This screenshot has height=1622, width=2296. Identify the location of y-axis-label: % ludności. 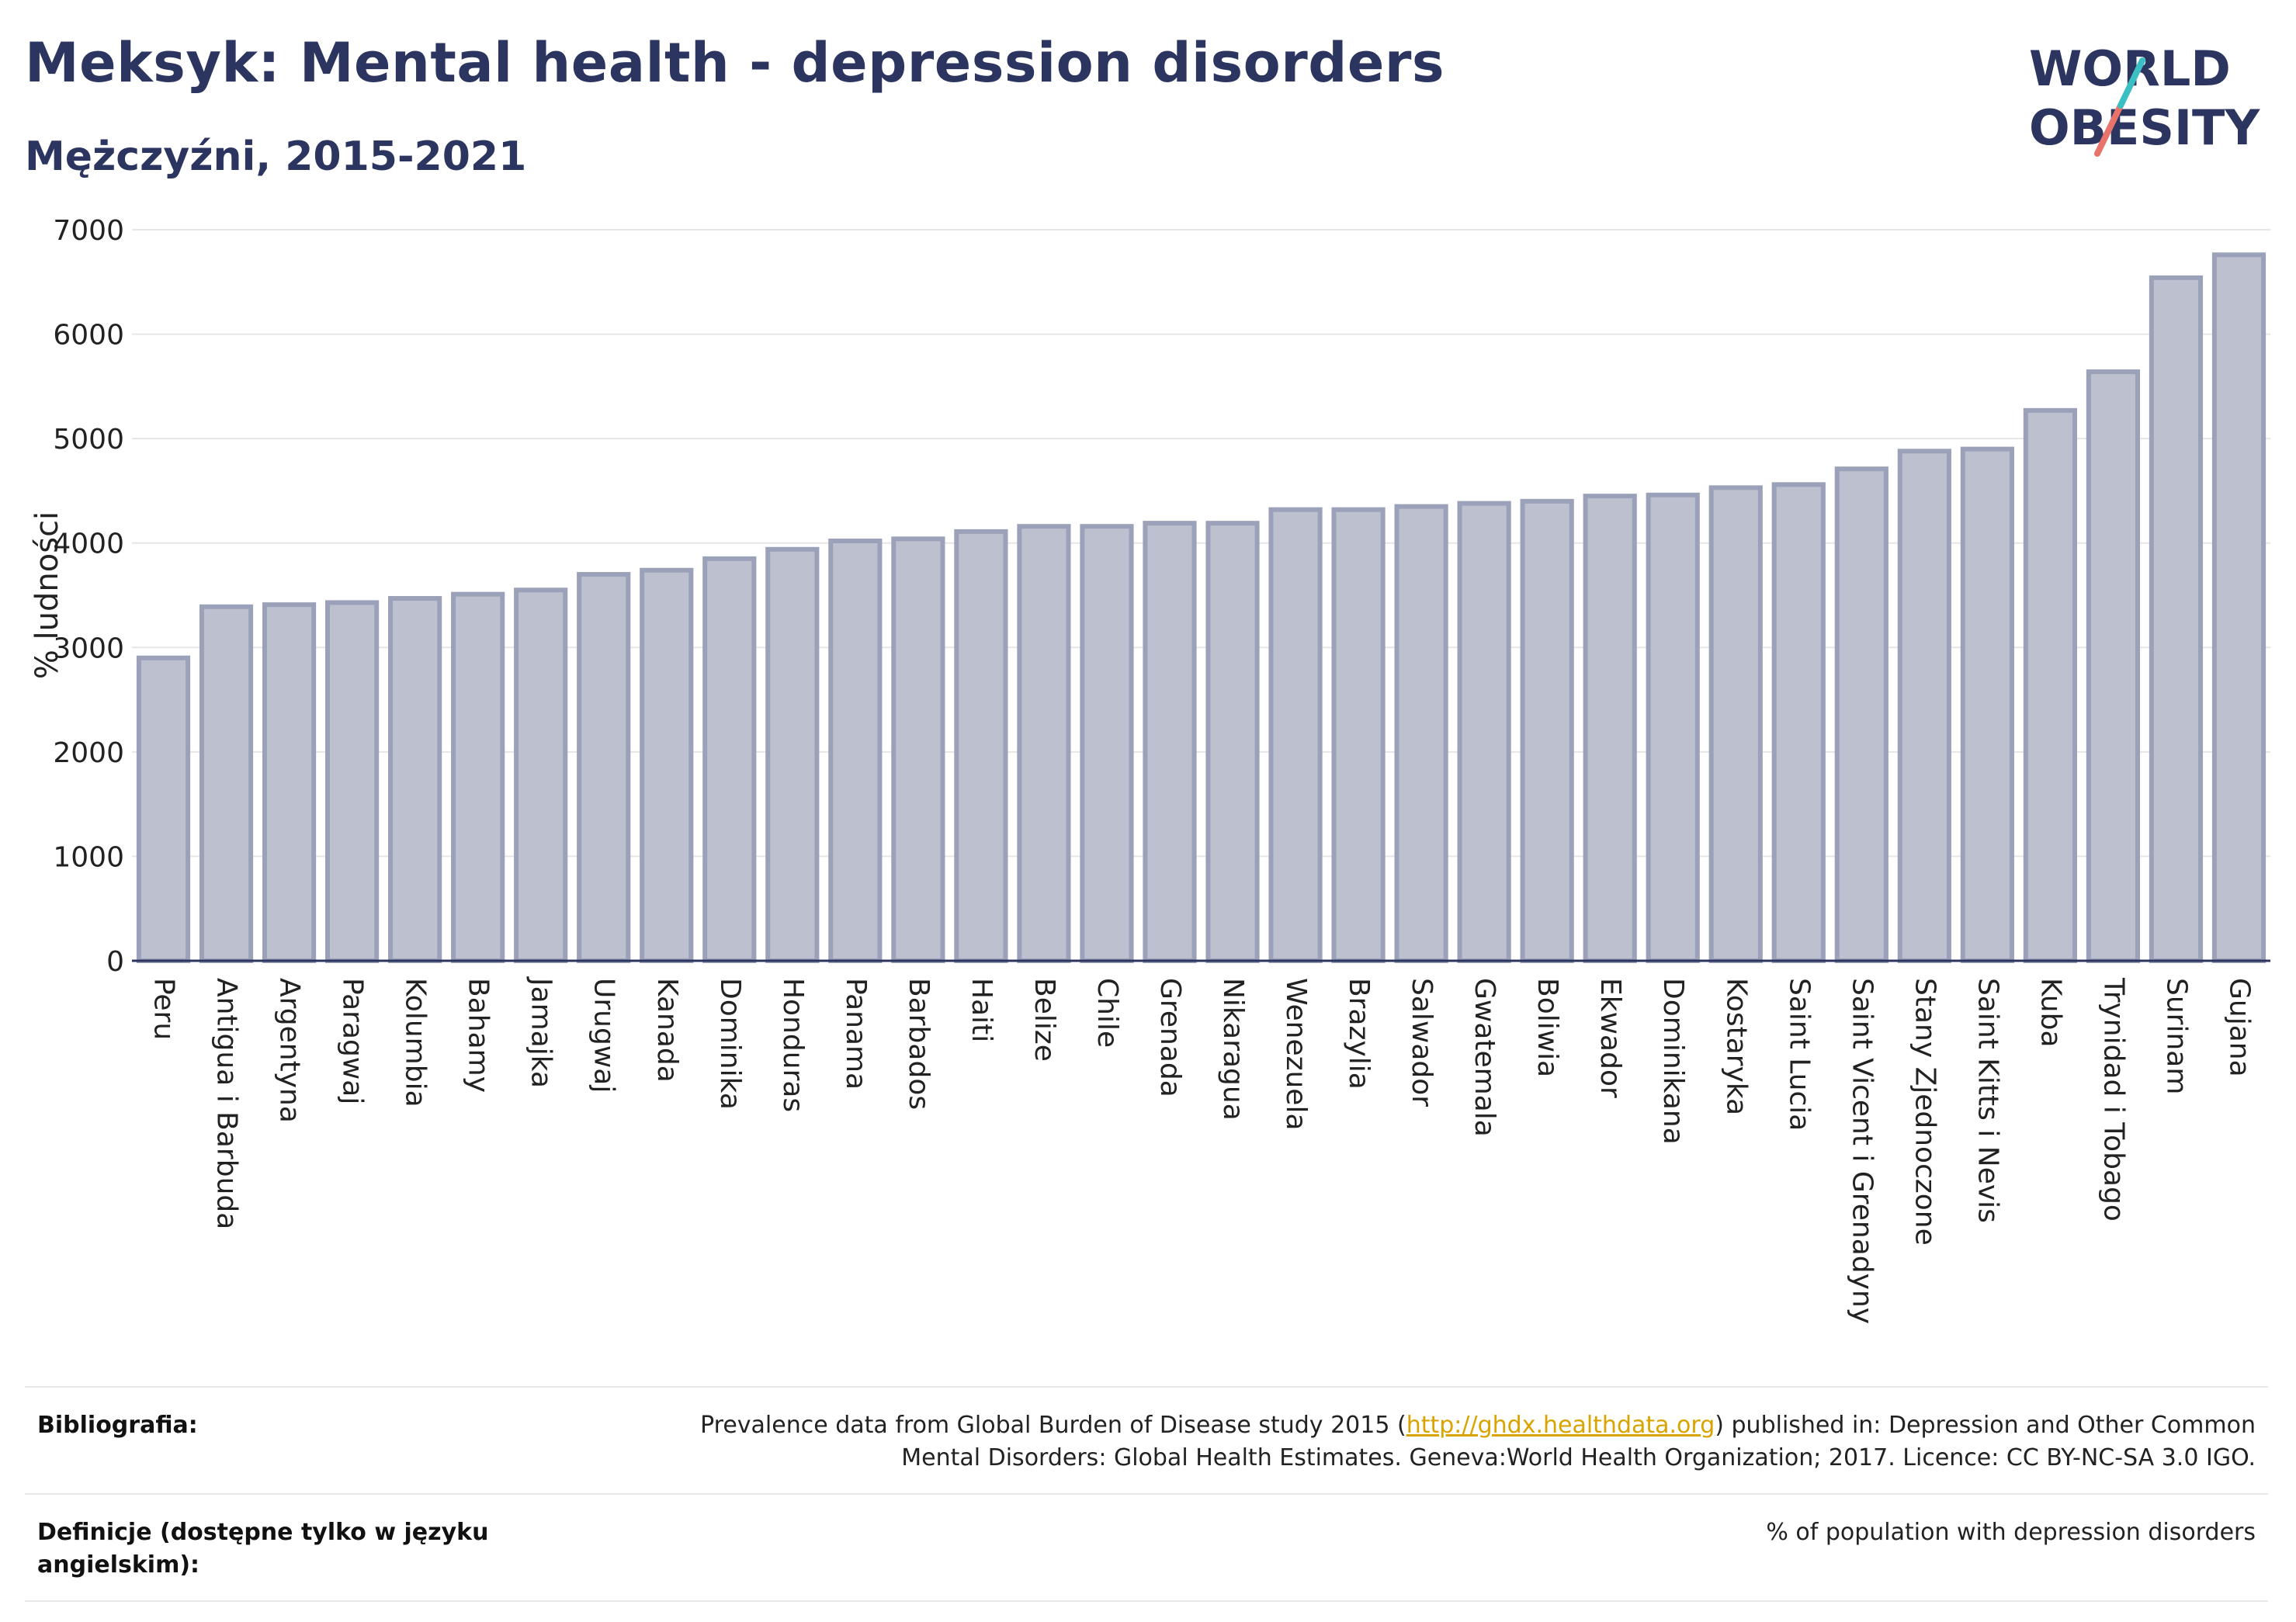
(47, 595).